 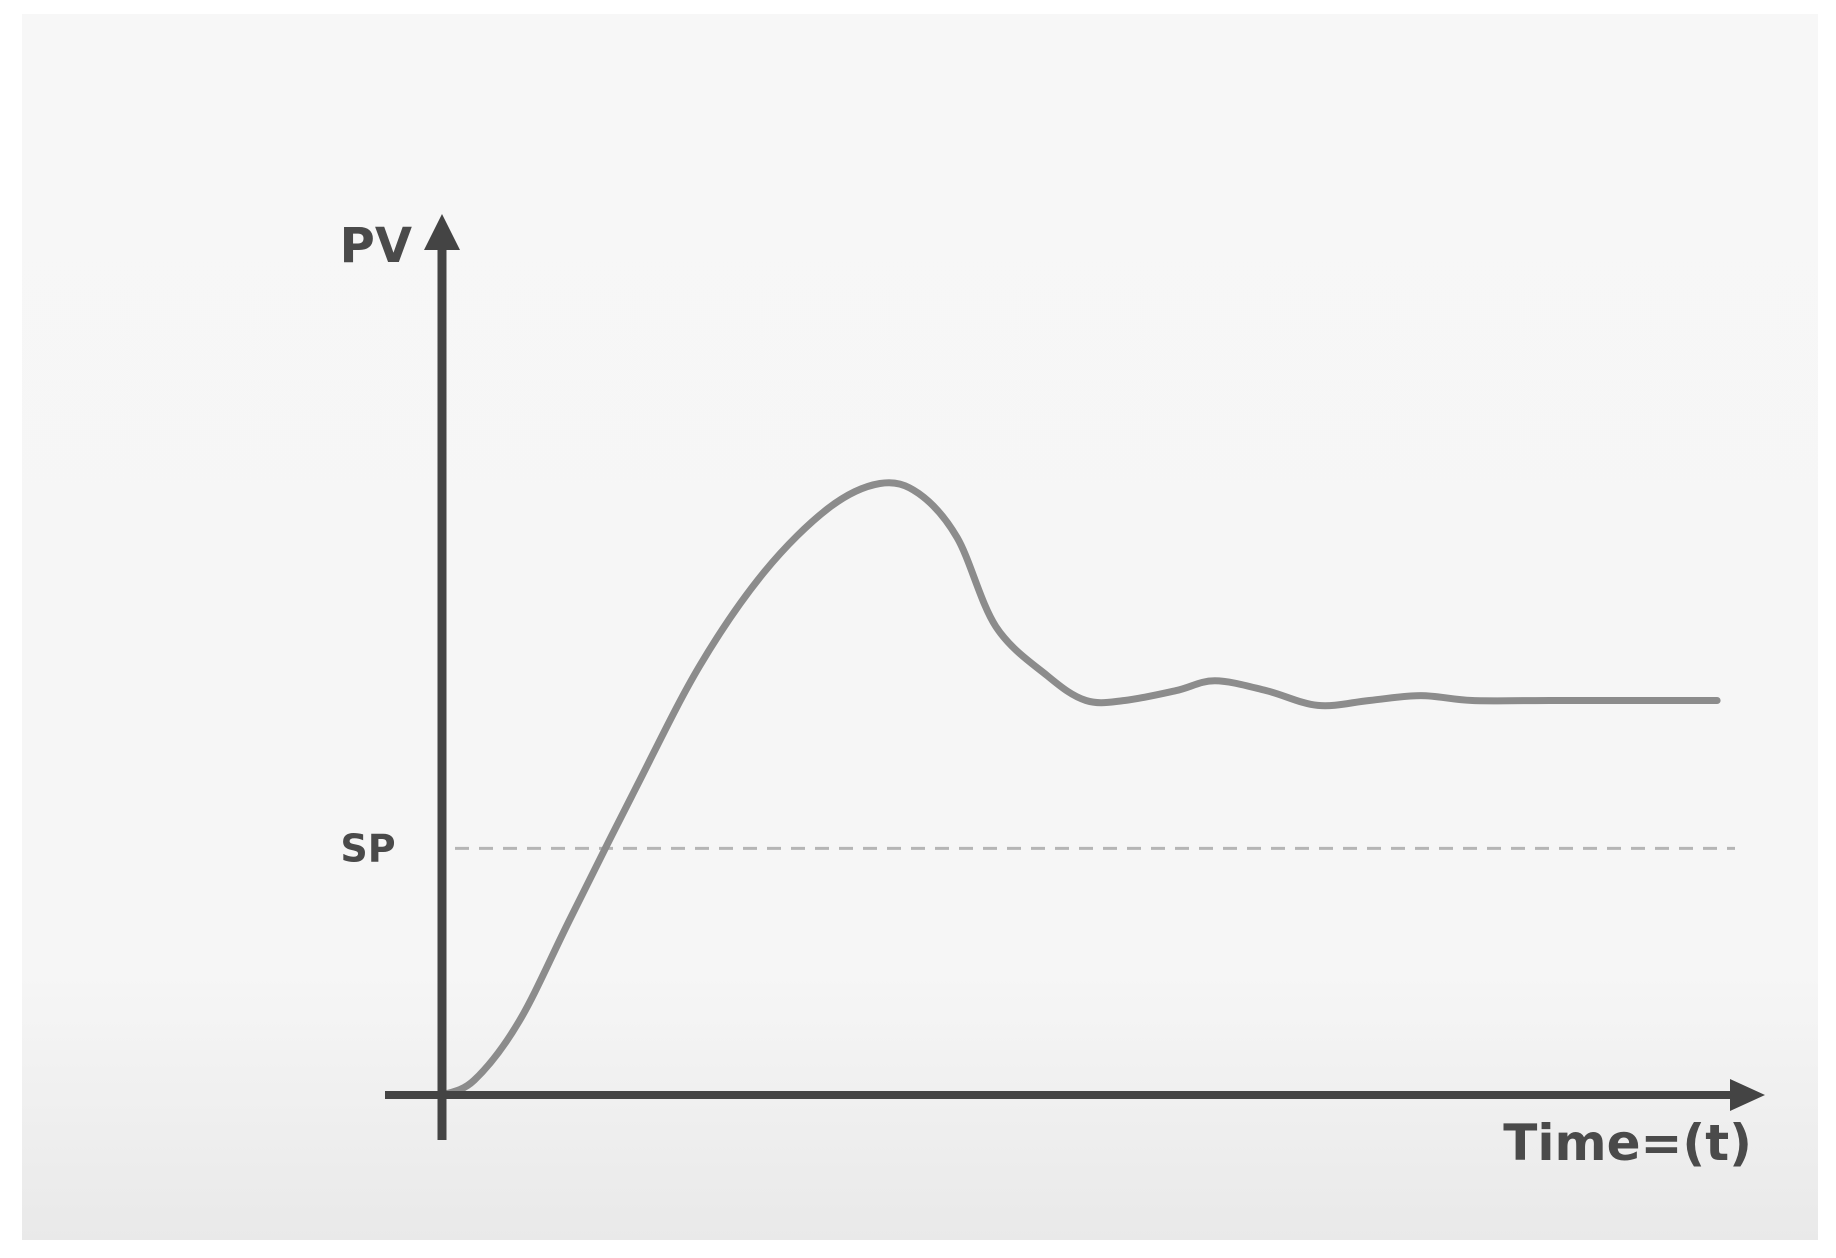 What do you see at coordinates (376, 246) in the screenshot?
I see `y-axis-label: PV` at bounding box center [376, 246].